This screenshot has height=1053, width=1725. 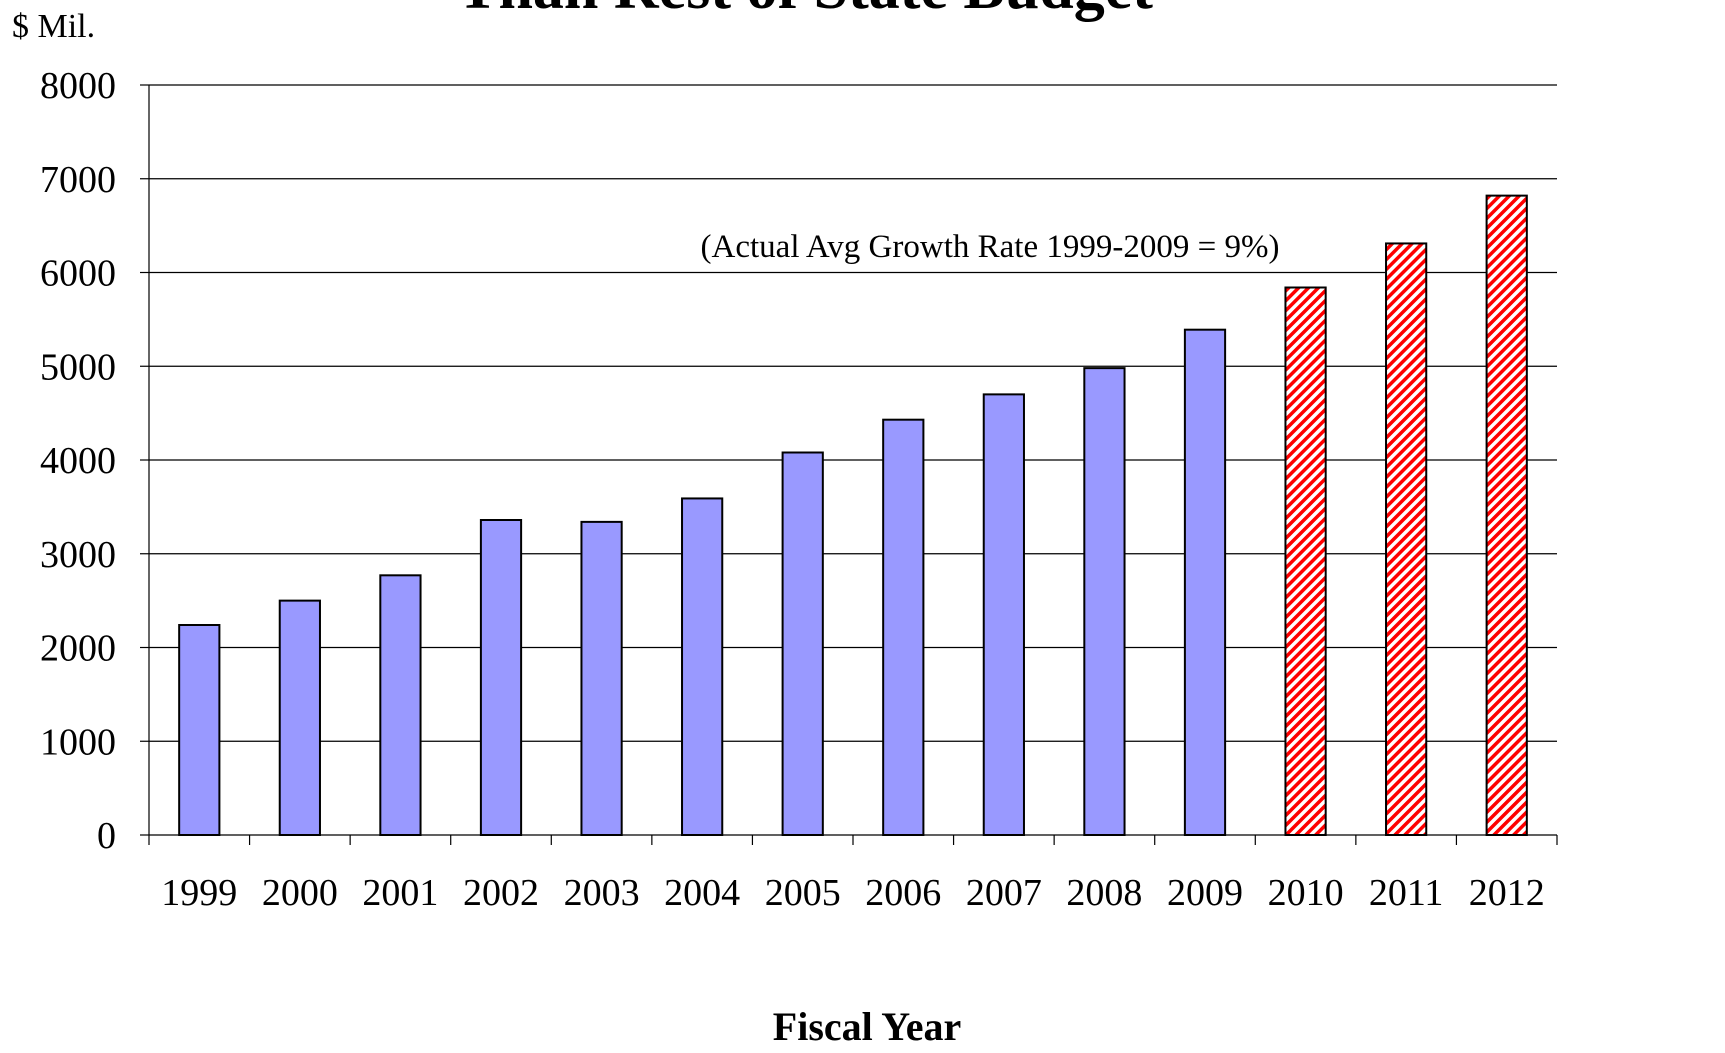 I want to click on bar-2008, so click(x=1104, y=601).